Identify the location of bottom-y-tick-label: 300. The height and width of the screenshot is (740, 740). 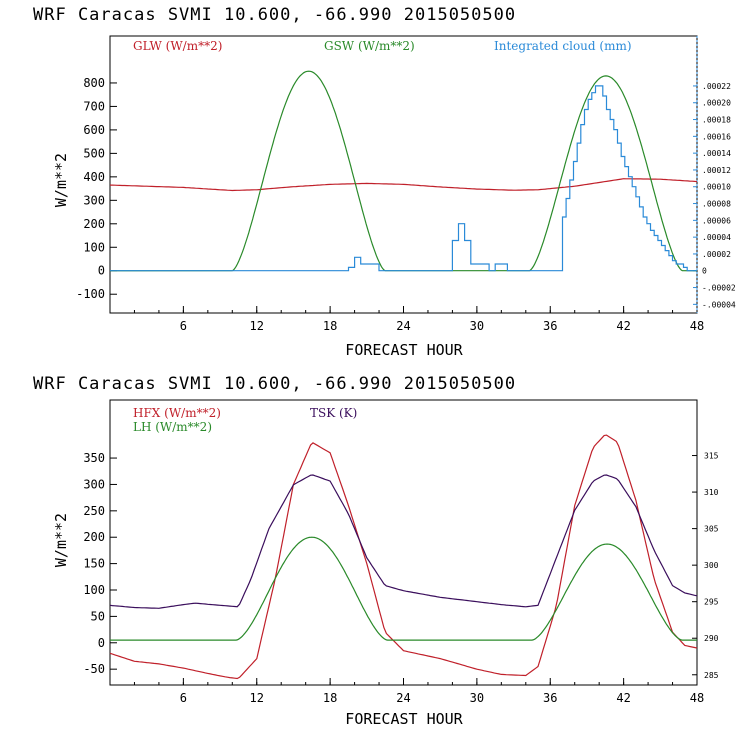
(94, 484).